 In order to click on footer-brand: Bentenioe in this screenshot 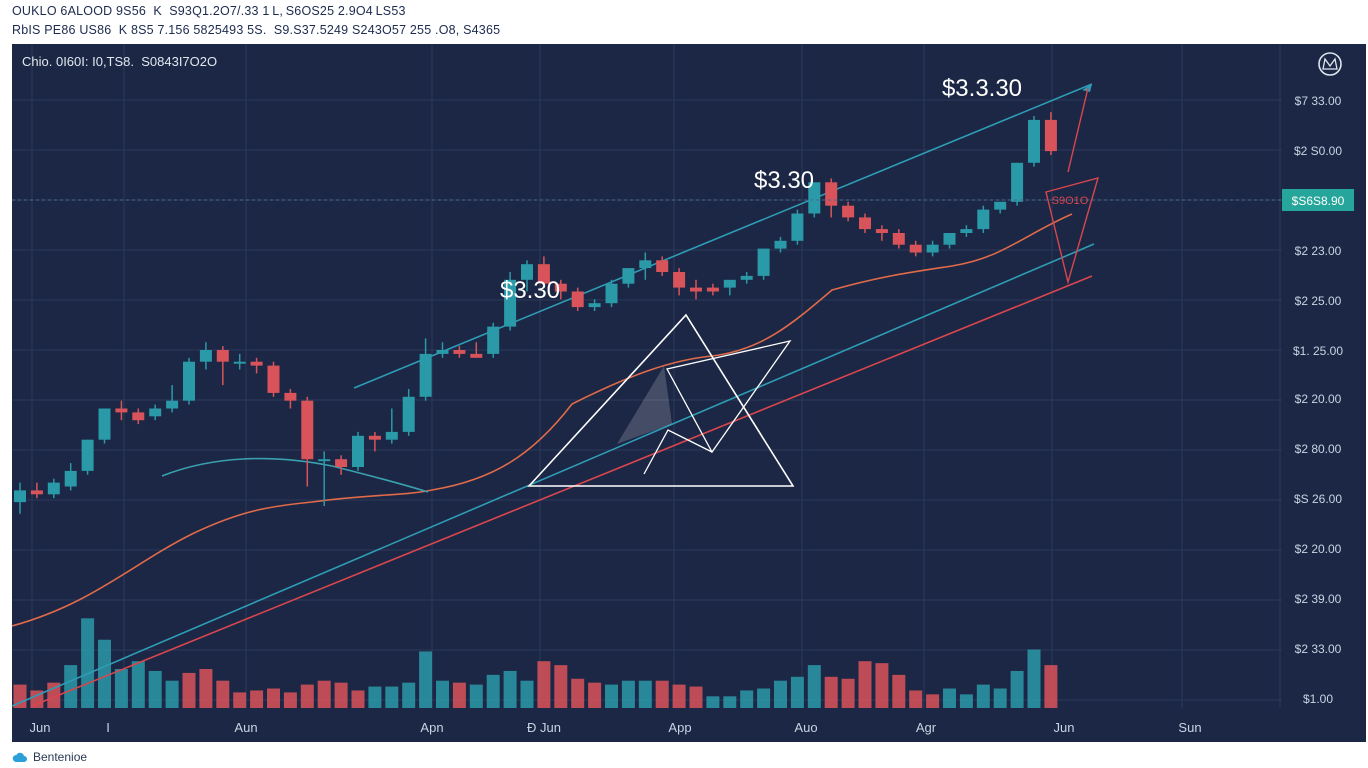, I will do `click(49, 757)`.